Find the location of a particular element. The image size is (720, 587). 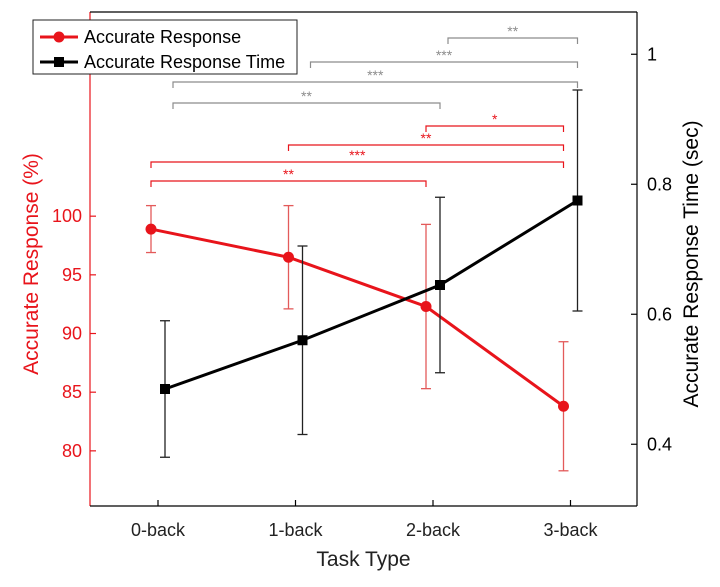

left-tick-label: 90 is located at coordinates (72, 334).